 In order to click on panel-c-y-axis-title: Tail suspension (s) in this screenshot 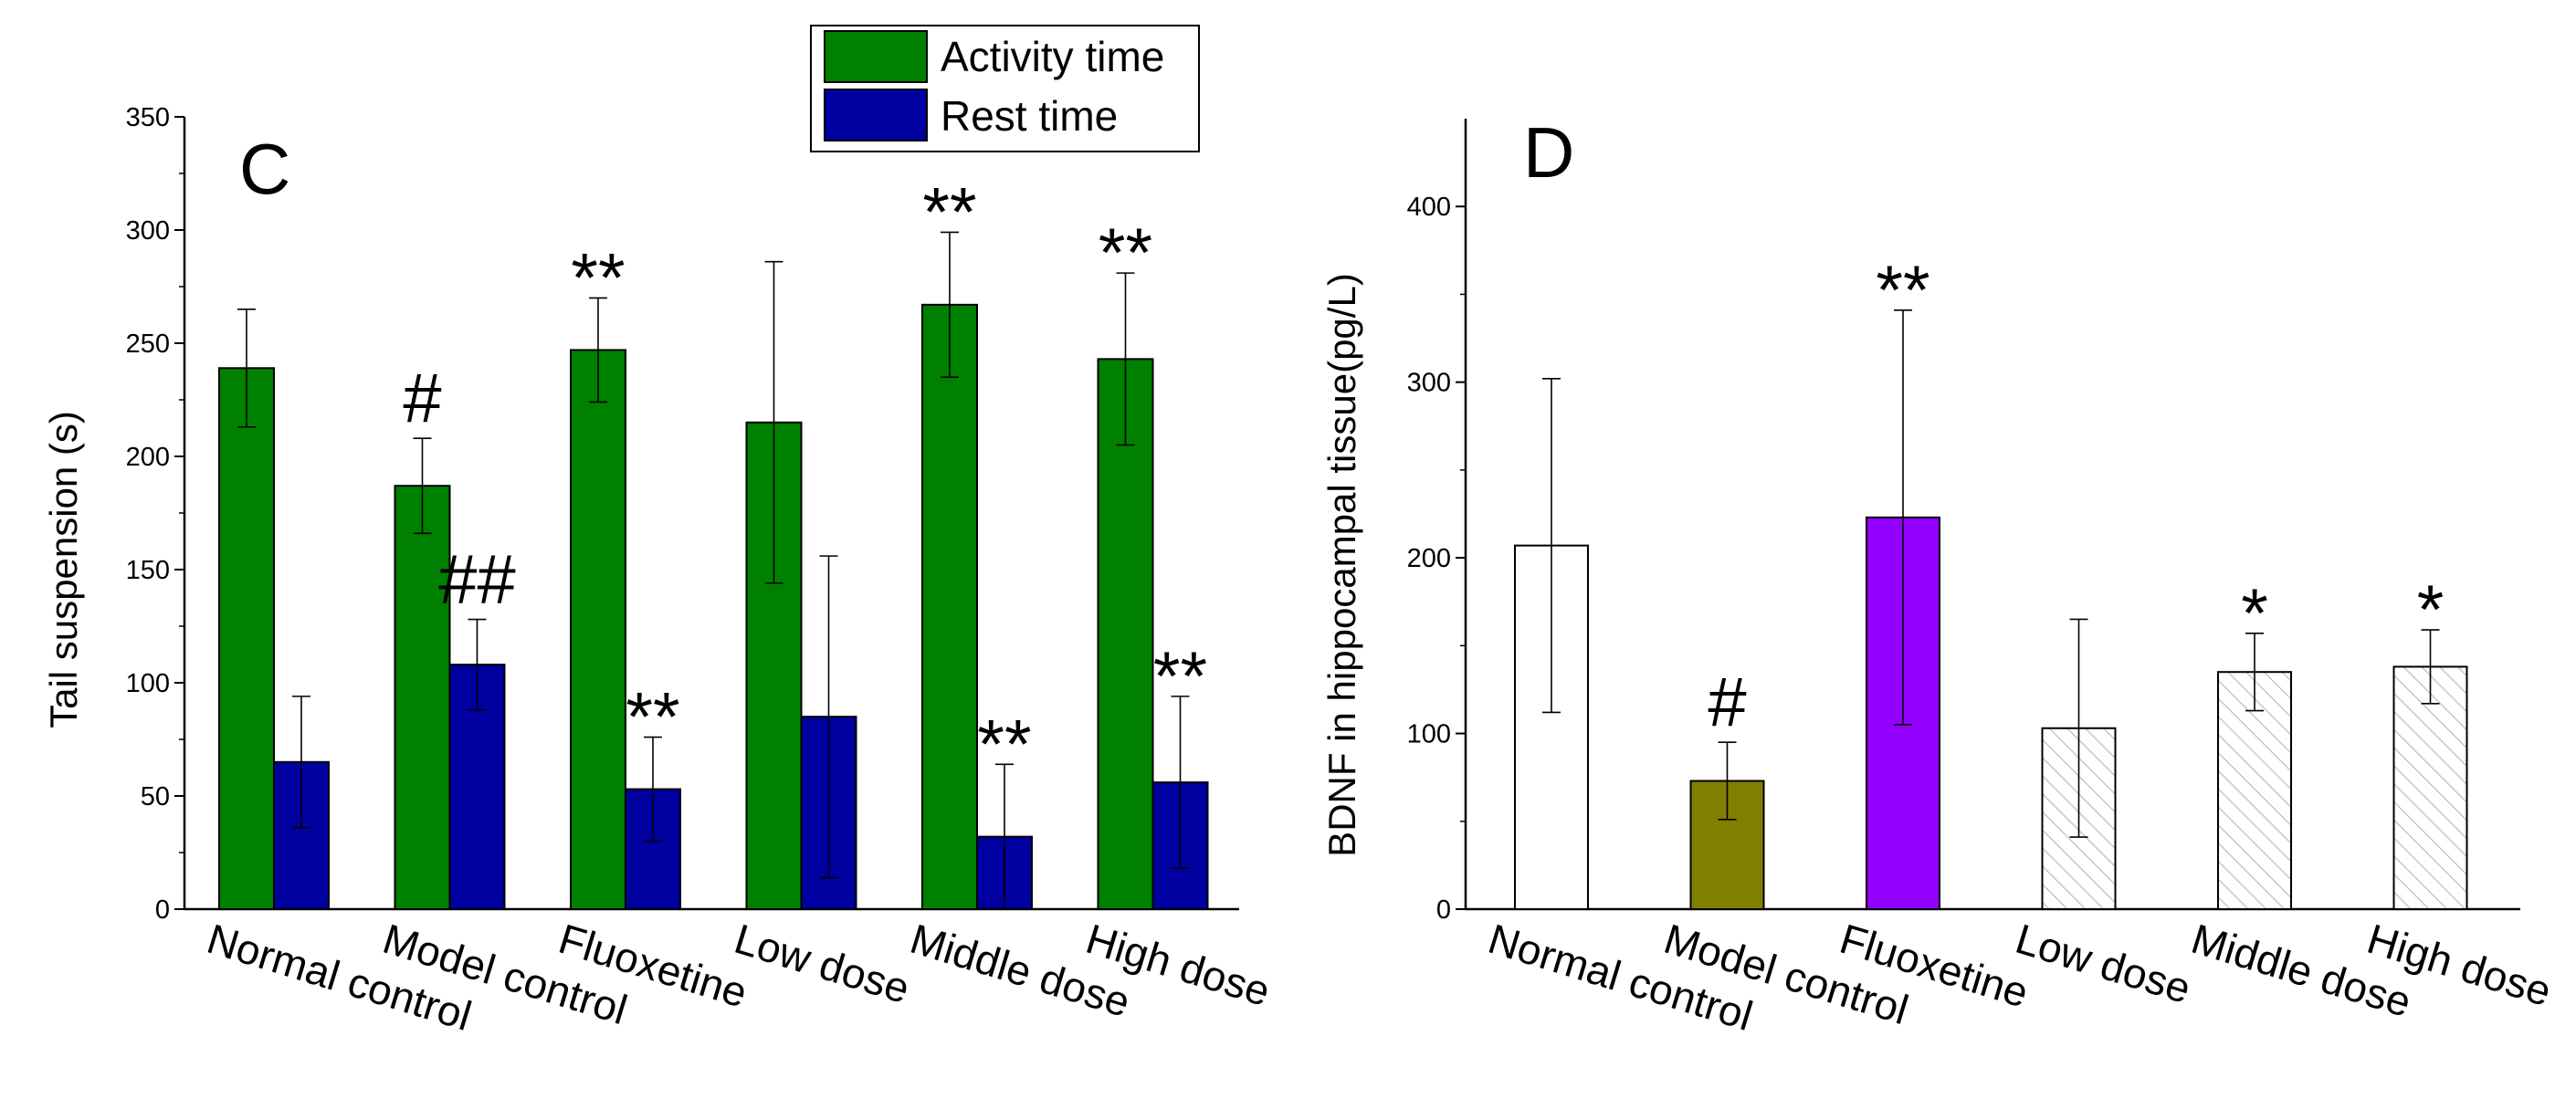, I will do `click(63, 569)`.